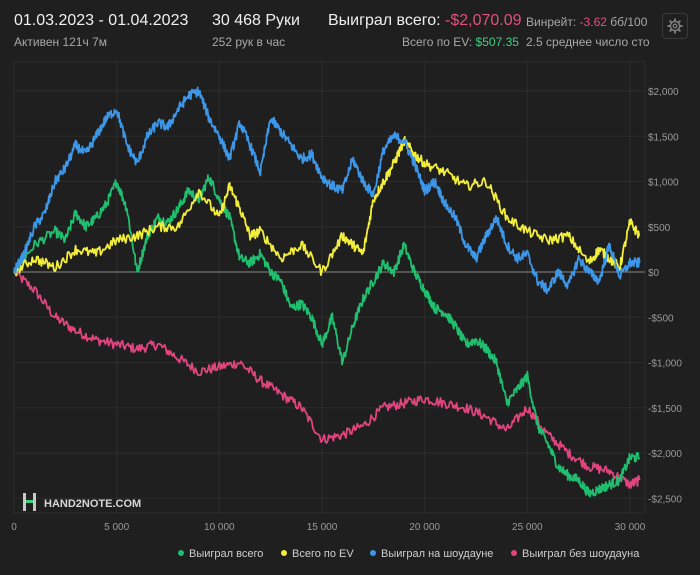  What do you see at coordinates (665, 409) in the screenshot?
I see `y-tick-label: -$1,500` at bounding box center [665, 409].